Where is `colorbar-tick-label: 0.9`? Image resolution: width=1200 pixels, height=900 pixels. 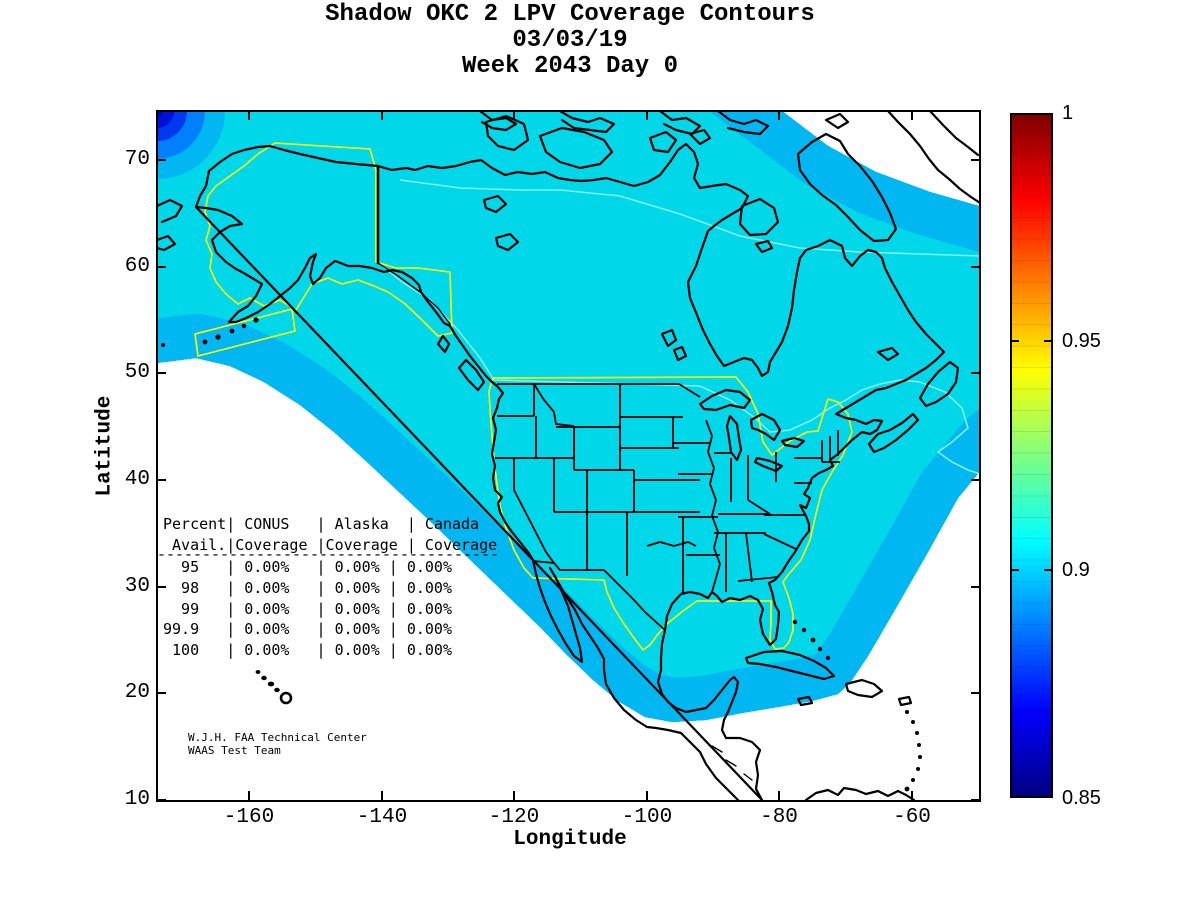 colorbar-tick-label: 0.9 is located at coordinates (1076, 569).